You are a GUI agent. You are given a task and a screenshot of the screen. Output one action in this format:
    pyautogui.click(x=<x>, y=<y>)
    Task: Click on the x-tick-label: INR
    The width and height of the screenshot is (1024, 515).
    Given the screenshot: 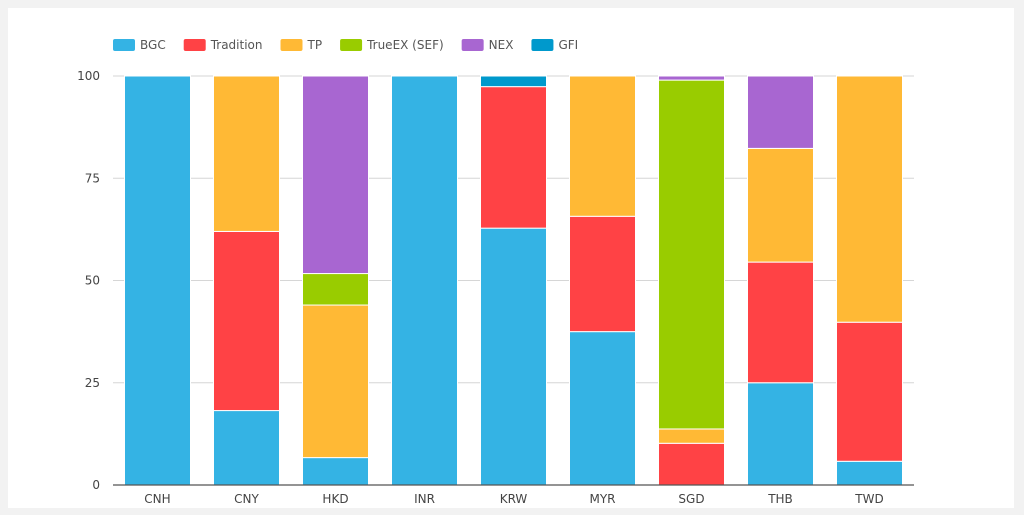 What is the action you would take?
    pyautogui.click(x=424, y=499)
    